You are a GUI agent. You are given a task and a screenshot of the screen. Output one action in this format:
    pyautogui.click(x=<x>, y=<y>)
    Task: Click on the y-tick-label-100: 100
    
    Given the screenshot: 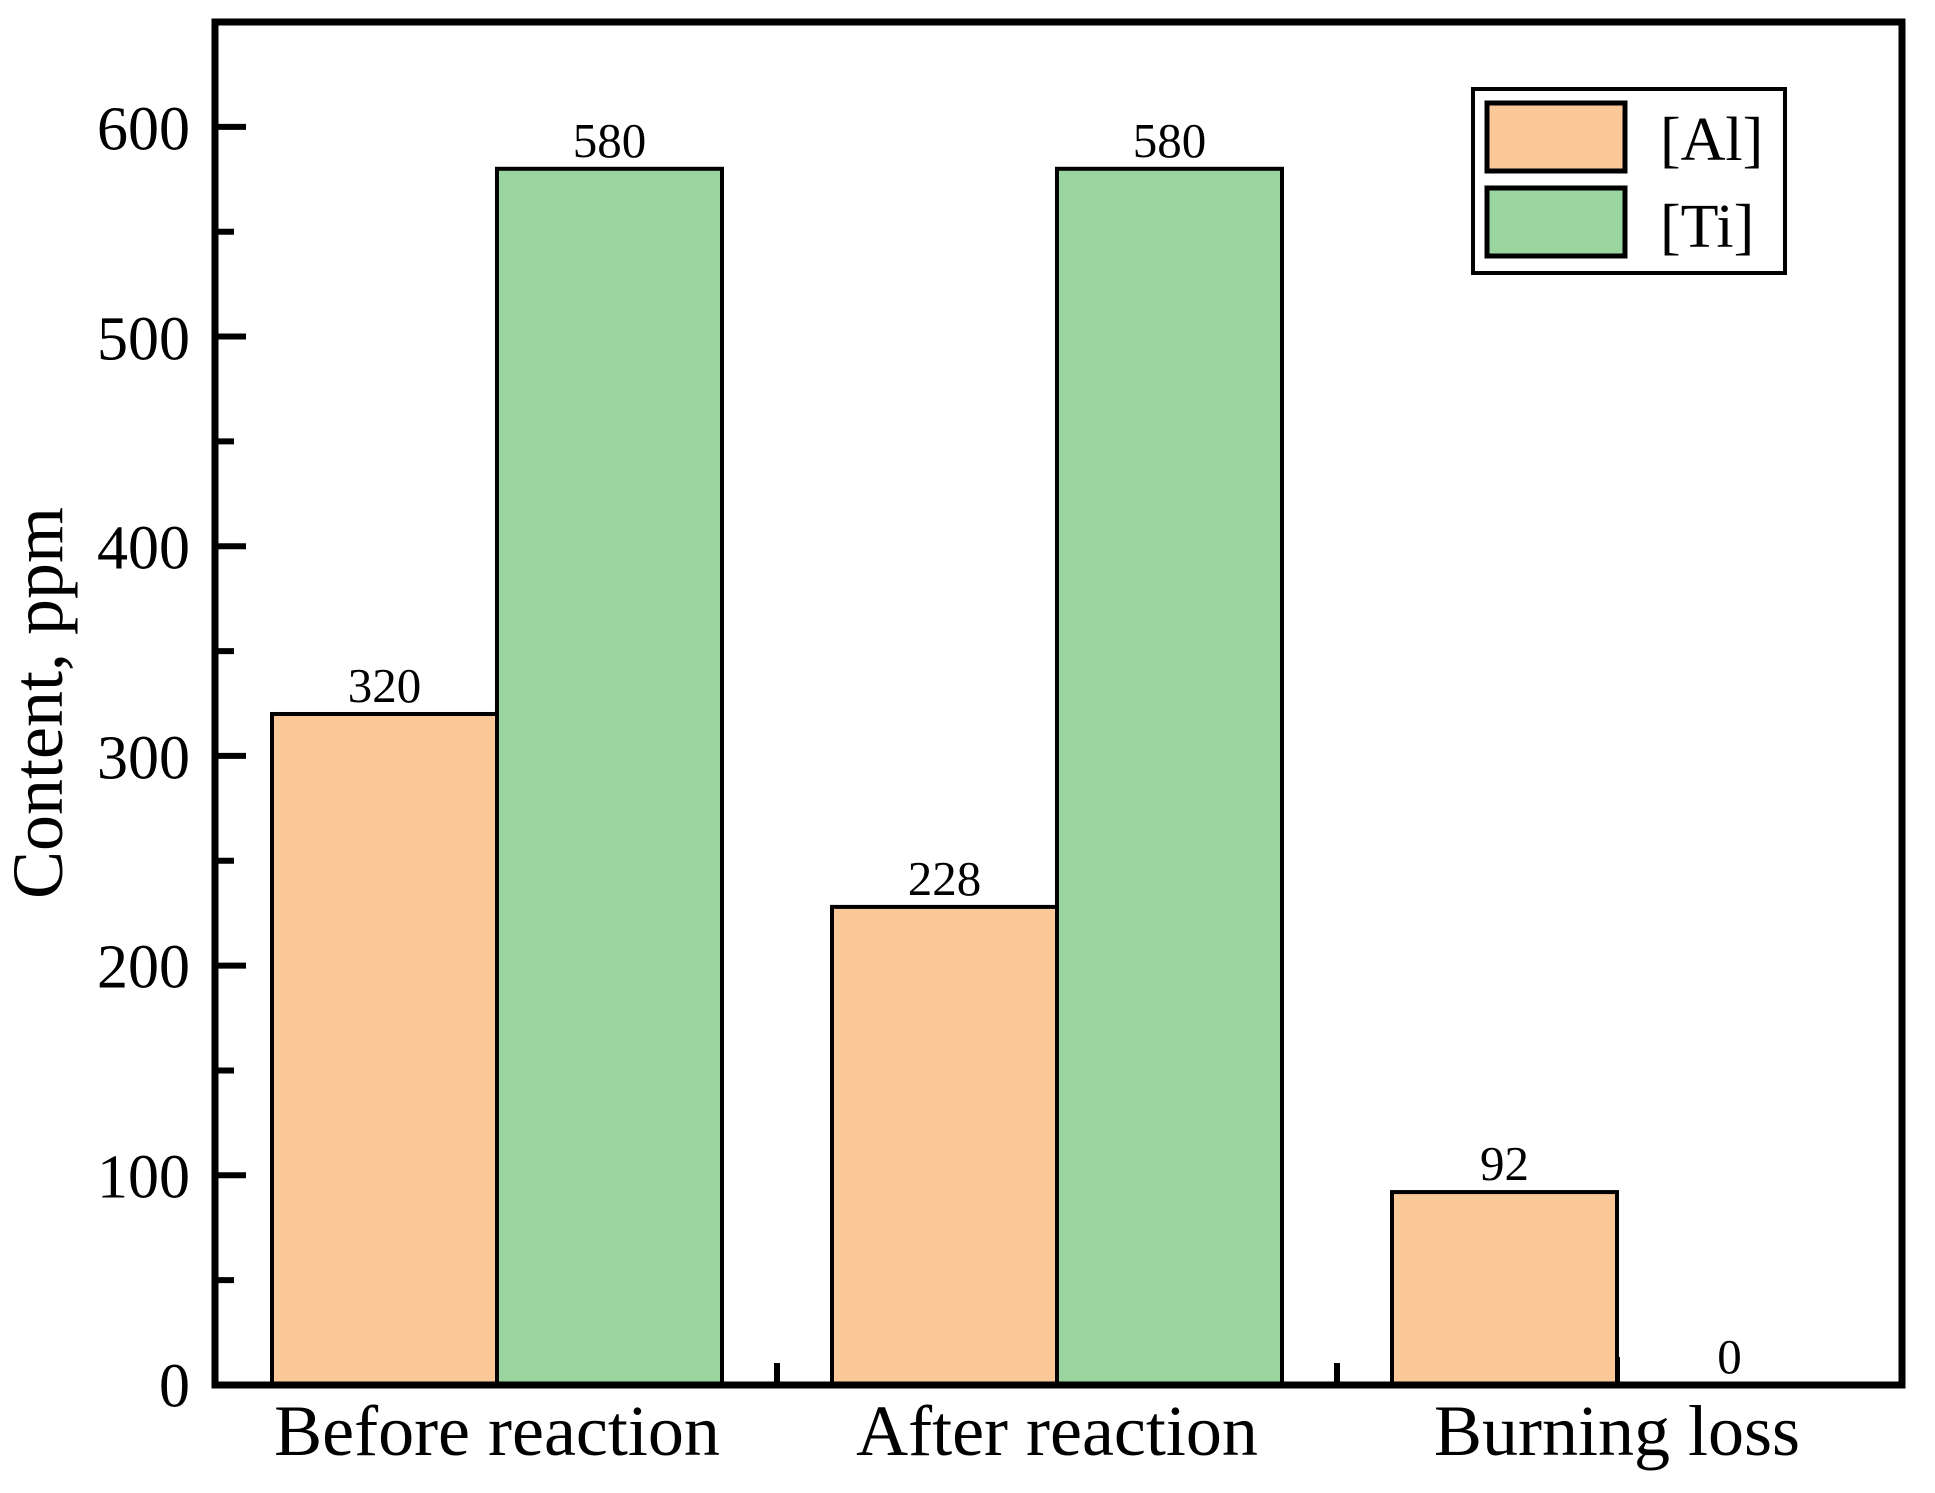 What is the action you would take?
    pyautogui.click(x=143, y=1178)
    